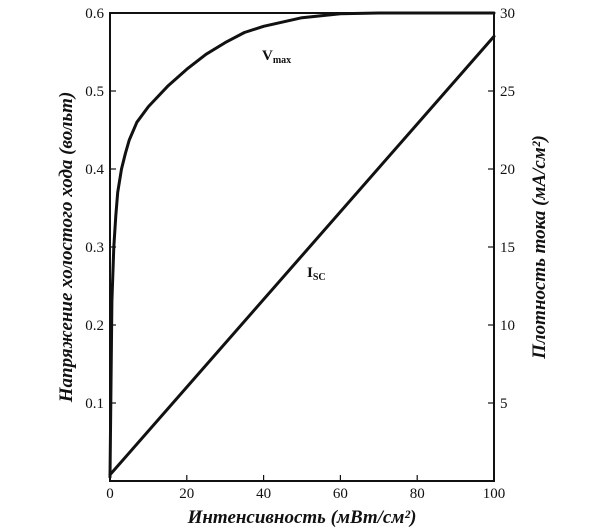 This screenshot has height=531, width=591. Describe the element at coordinates (507, 326) in the screenshot. I see `y-right-tick-label: 10` at that location.